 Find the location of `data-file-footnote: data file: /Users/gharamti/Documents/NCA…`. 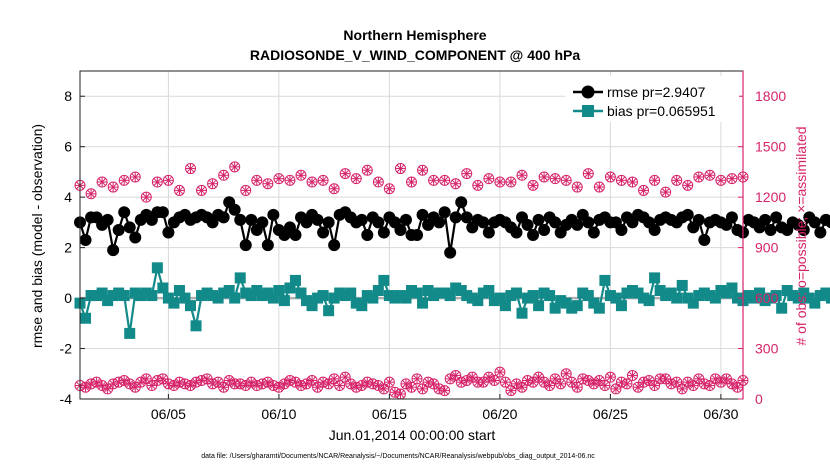

data-file-footnote: data file: /Users/gharamti/Documents/NCA… is located at coordinates (398, 456).